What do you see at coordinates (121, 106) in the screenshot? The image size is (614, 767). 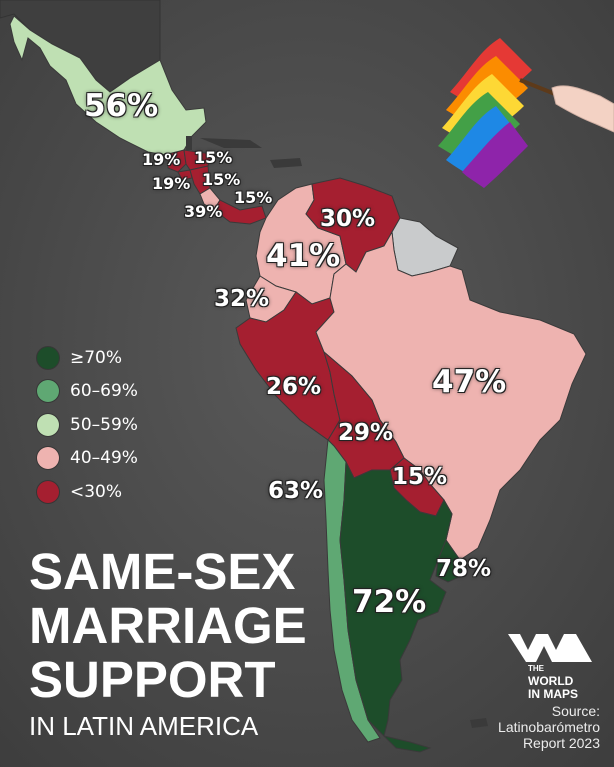 I see `mexico-value: 56%` at bounding box center [121, 106].